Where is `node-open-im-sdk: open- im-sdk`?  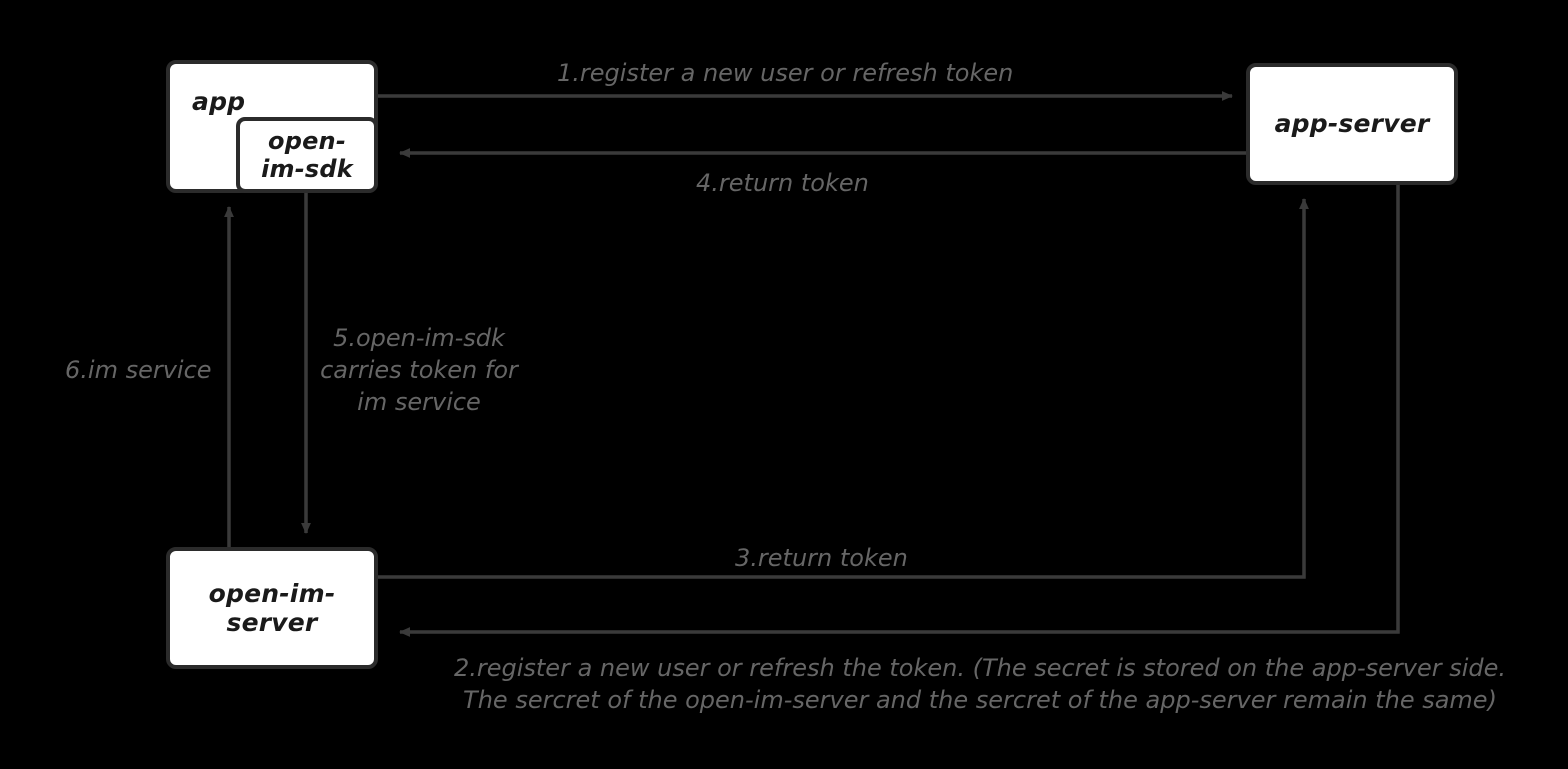 node-open-im-sdk: open- im-sdk is located at coordinates (307, 155).